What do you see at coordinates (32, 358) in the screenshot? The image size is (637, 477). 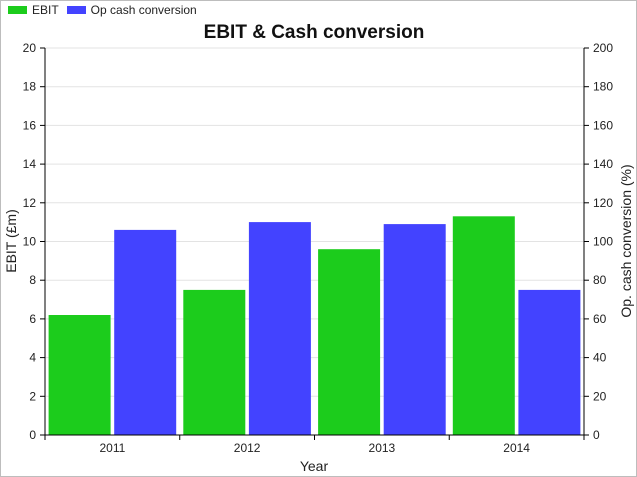 I see `y-tick-label-left: 4` at bounding box center [32, 358].